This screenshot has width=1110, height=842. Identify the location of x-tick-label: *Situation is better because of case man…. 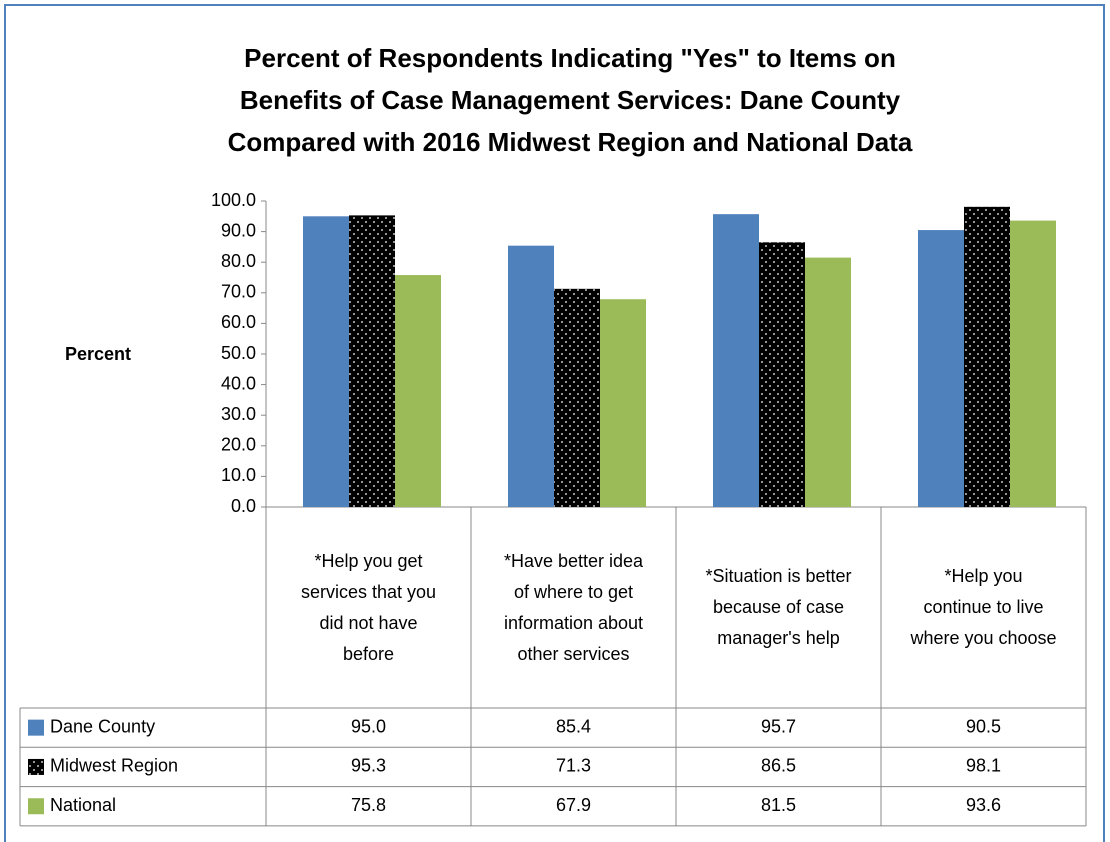
(778, 607).